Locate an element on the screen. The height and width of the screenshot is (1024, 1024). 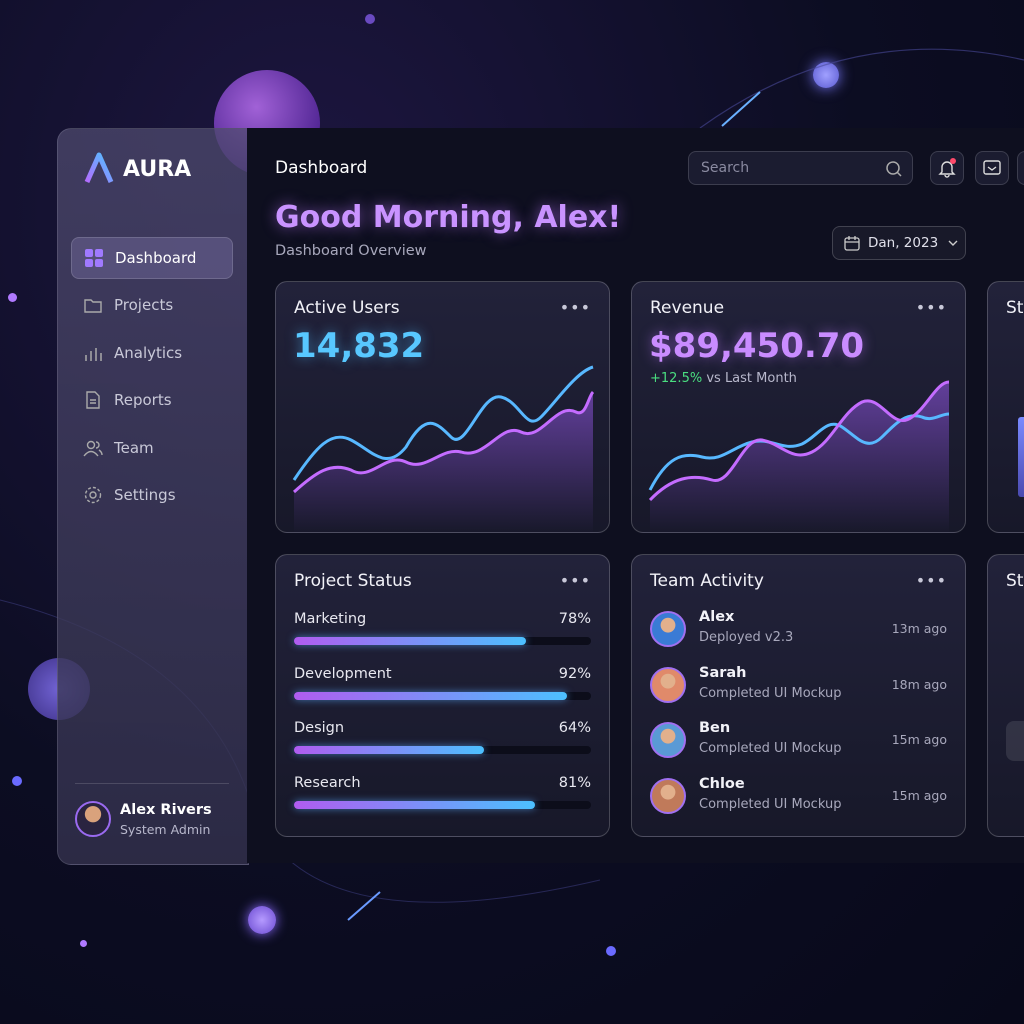
member-name: Ben is located at coordinates (715, 728).